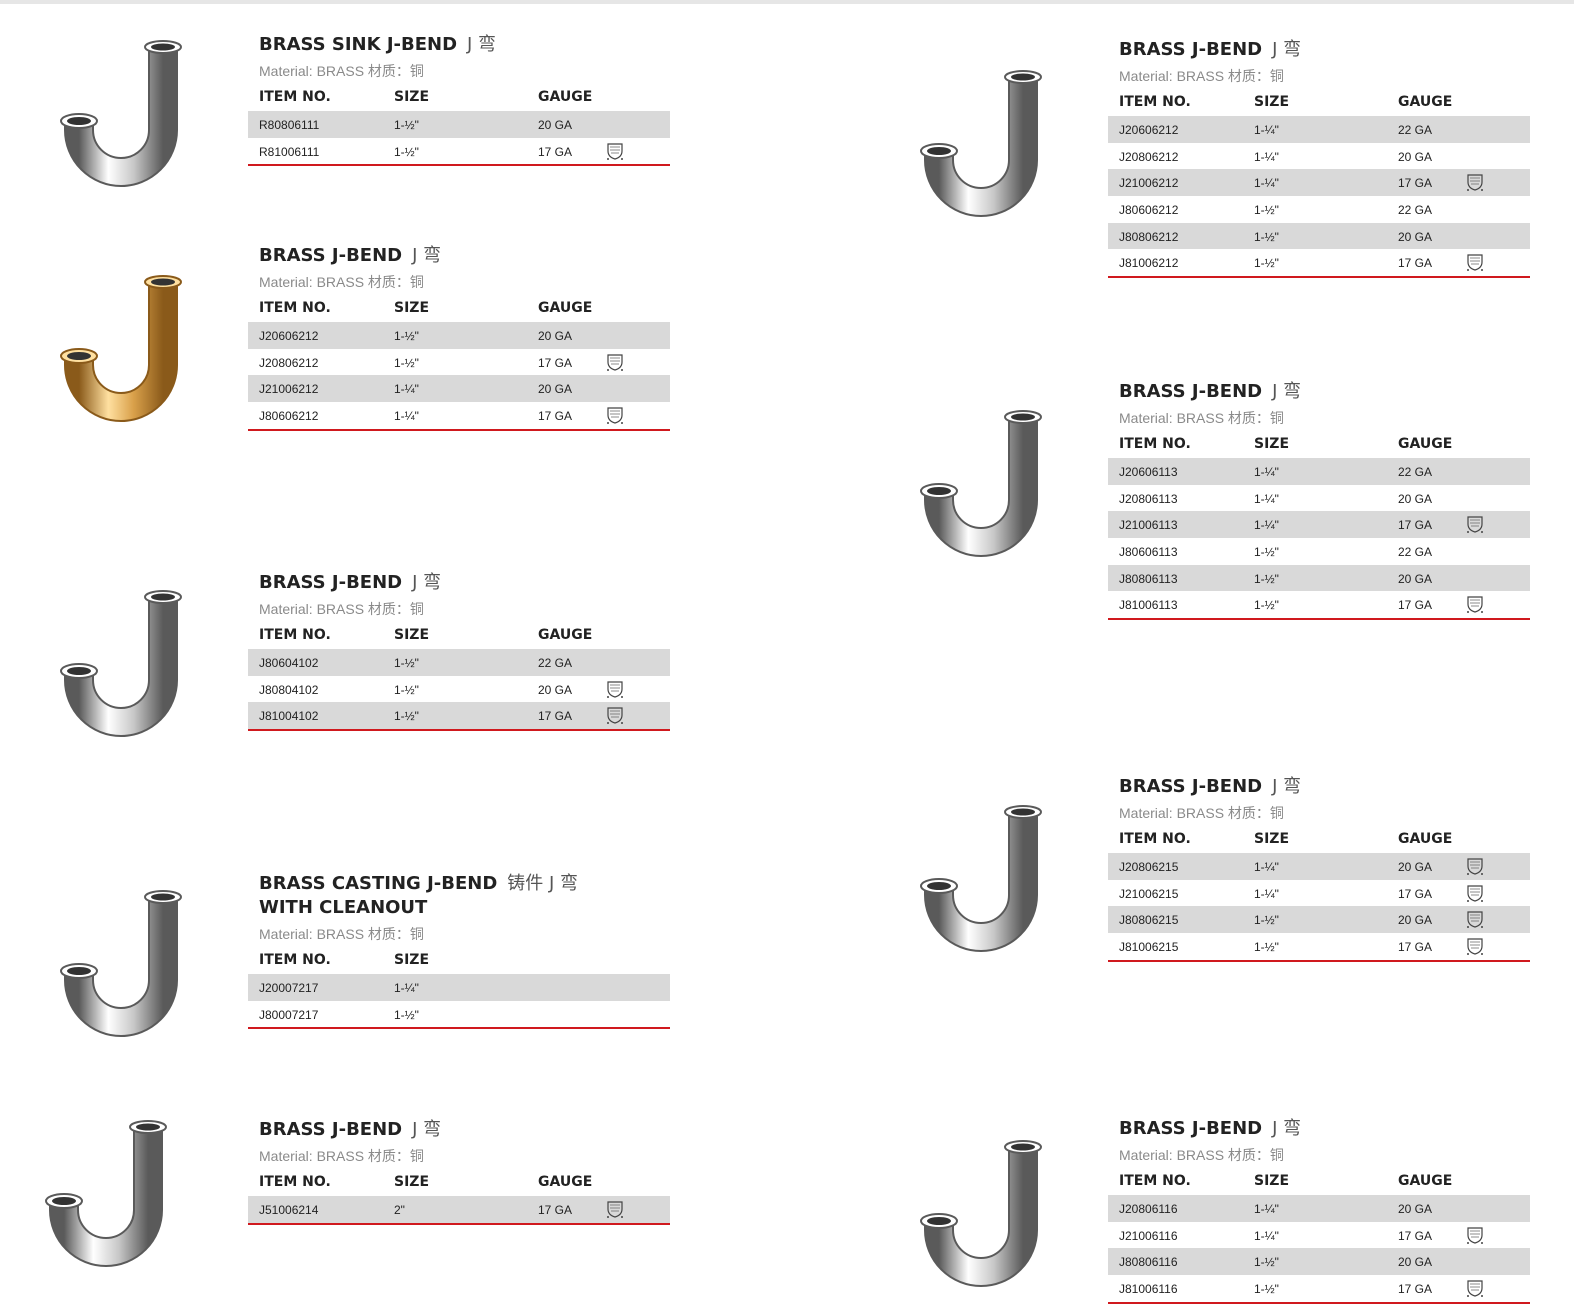  Describe the element at coordinates (464, 45) in the screenshot. I see `title-line: BRASS SINK J-BEND J 弯` at that location.